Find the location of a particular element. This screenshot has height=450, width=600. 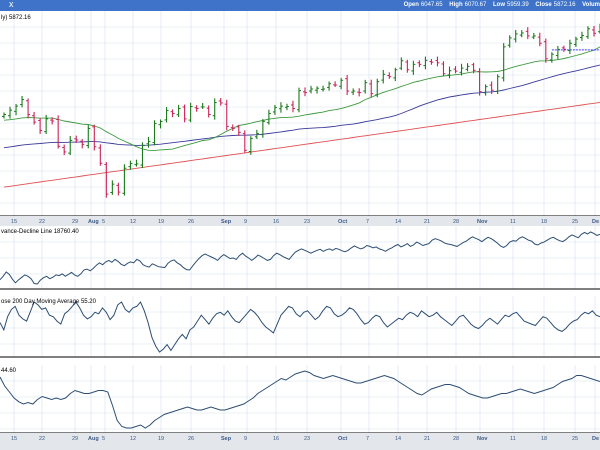

indicator-3-title: 44.60 is located at coordinates (9, 371).